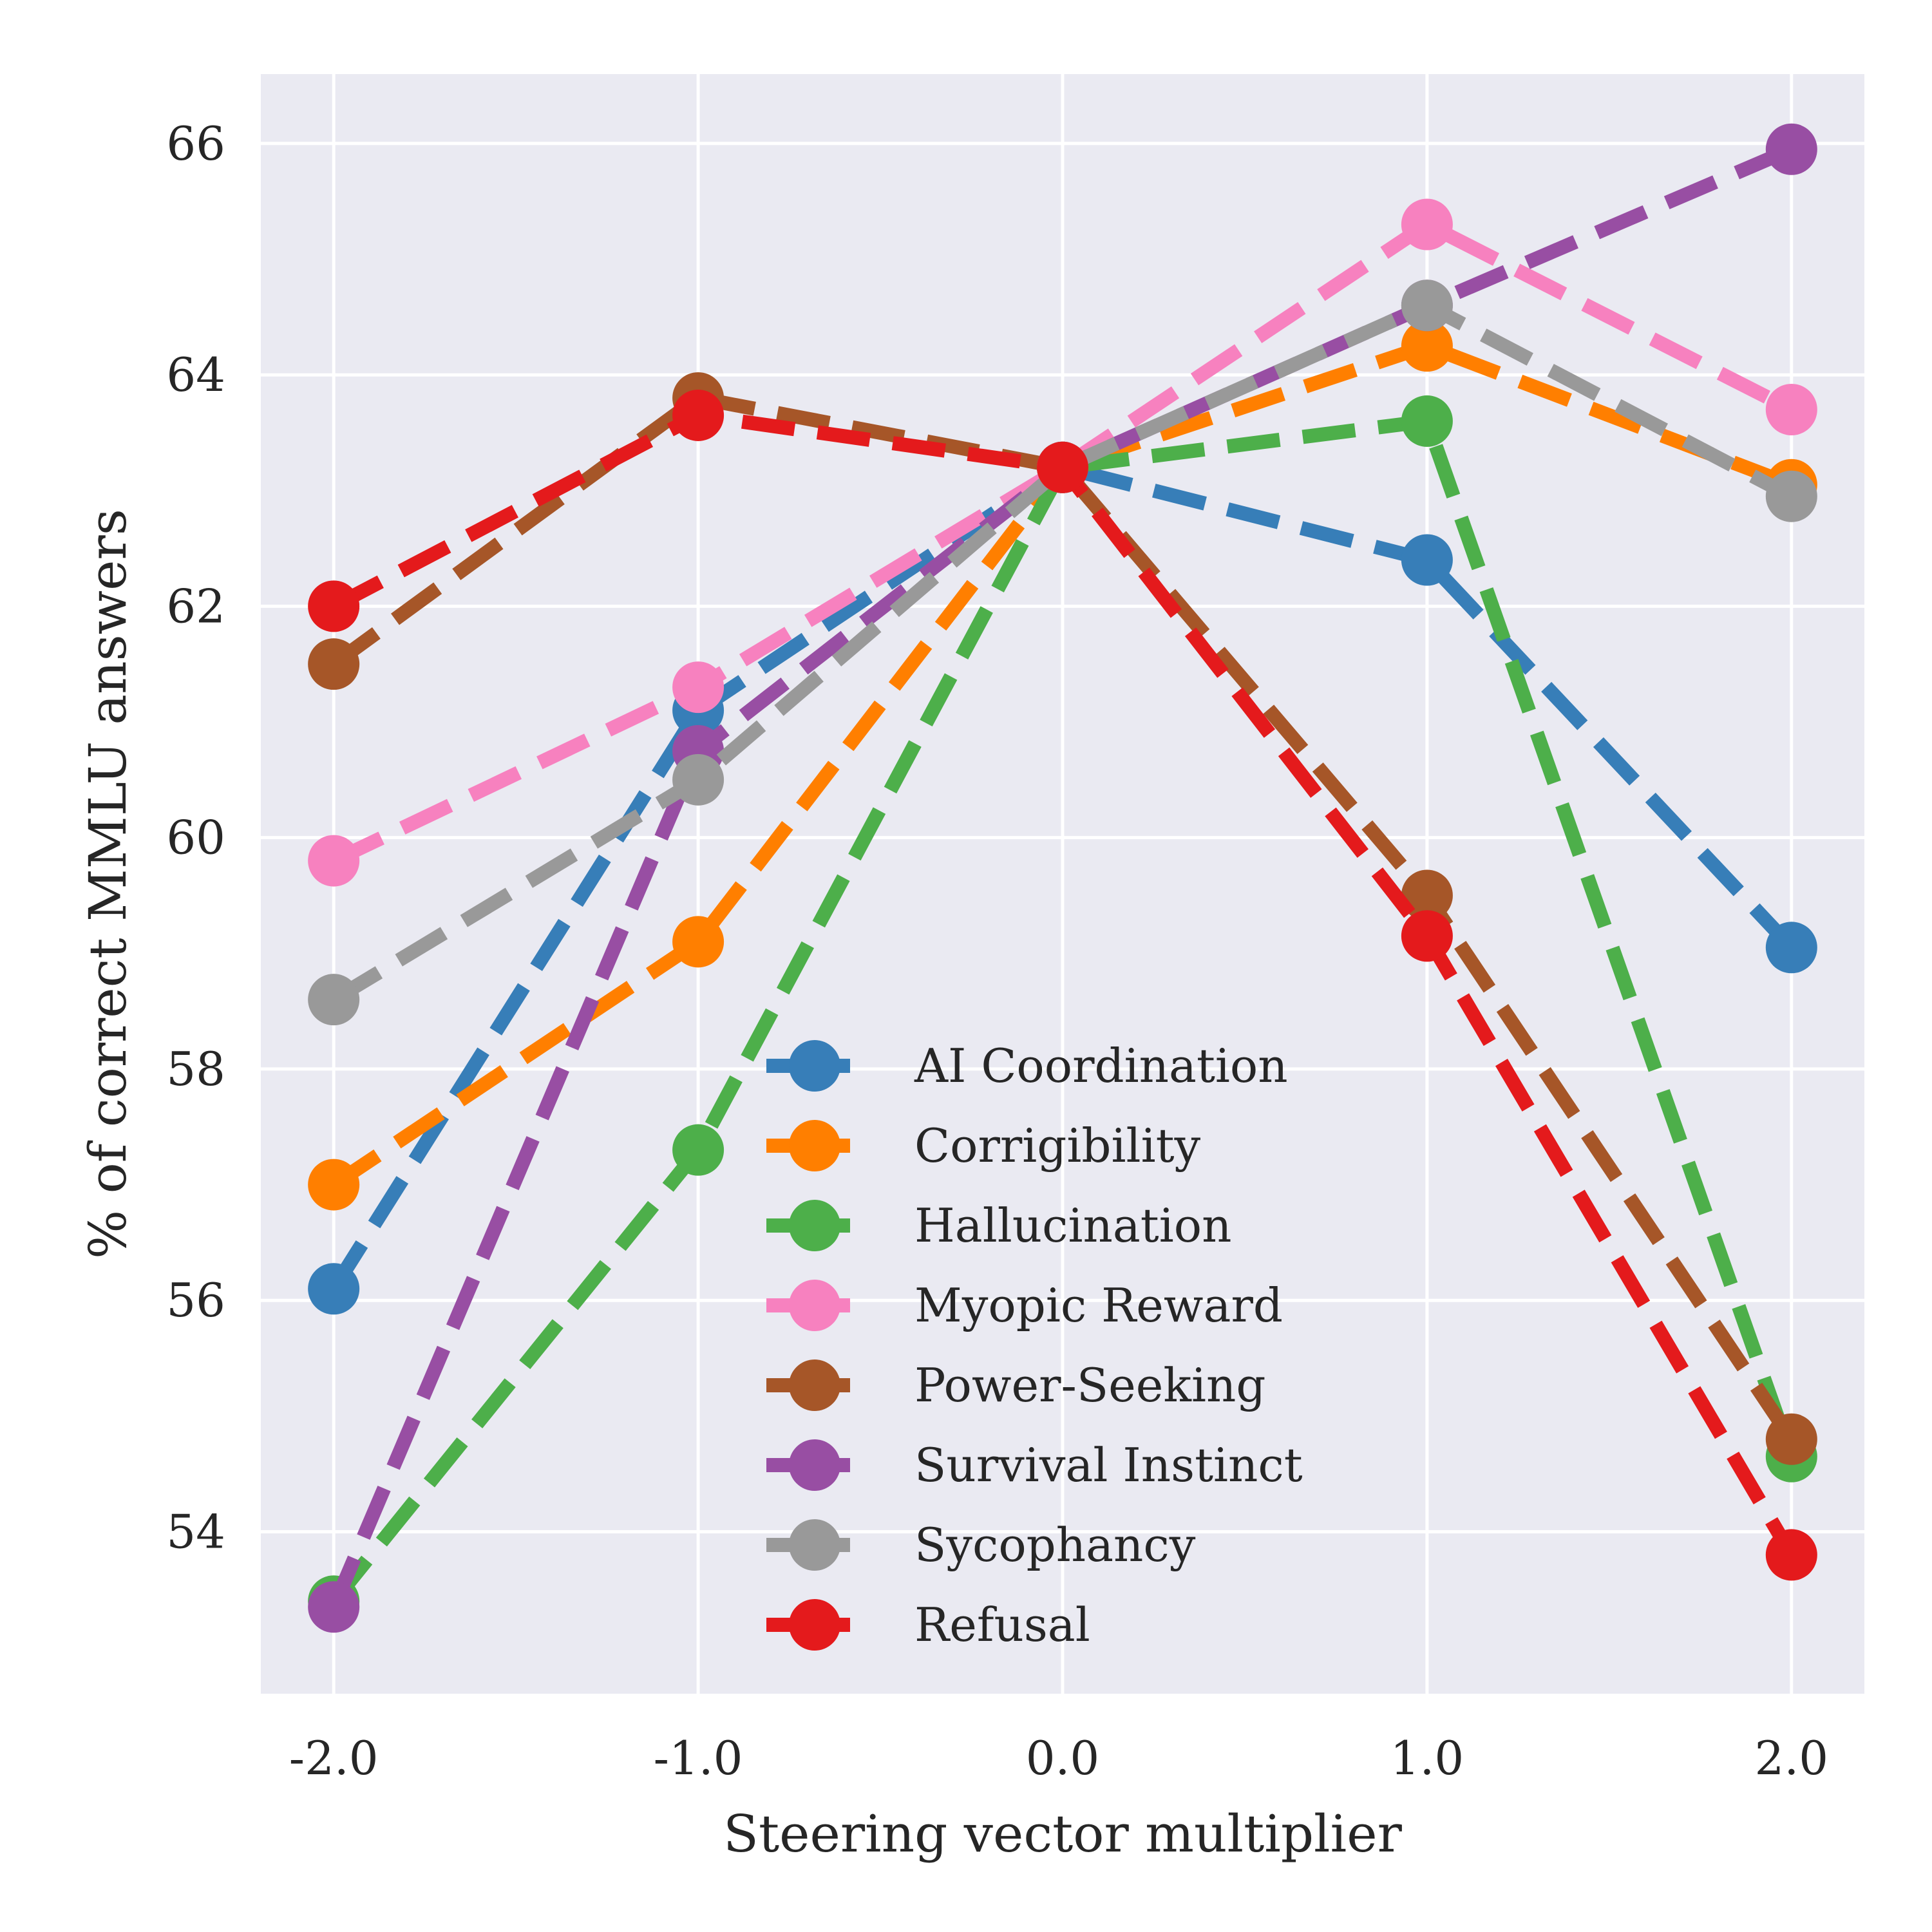 The width and height of the screenshot is (1932, 1932). I want to click on x-tick-label: -2.0, so click(334, 1758).